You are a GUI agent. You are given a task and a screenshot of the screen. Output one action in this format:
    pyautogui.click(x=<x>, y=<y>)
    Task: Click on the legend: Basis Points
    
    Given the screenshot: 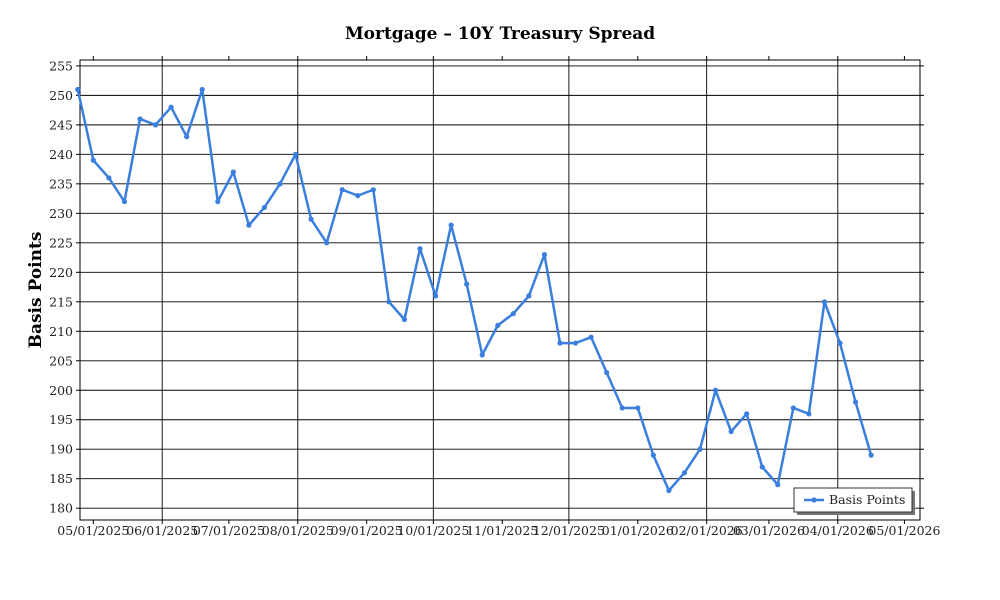 What is the action you would take?
    pyautogui.click(x=854, y=501)
    